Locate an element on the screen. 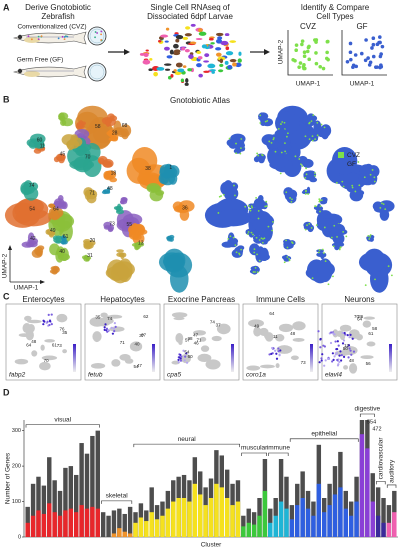 The width and height of the screenshot is (404, 550). panel-title: Enterocytes is located at coordinates (43, 299).